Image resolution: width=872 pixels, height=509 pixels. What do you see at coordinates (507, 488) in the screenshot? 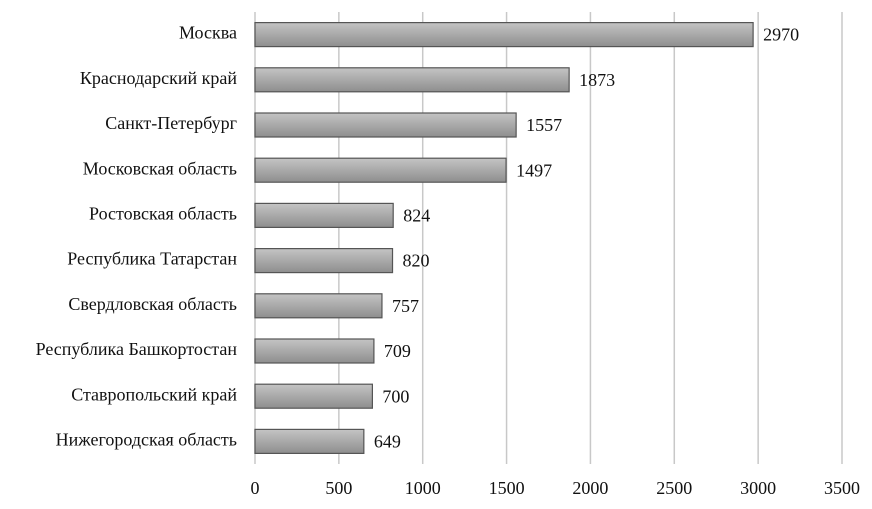
I see `x-tick-label: 1500` at bounding box center [507, 488].